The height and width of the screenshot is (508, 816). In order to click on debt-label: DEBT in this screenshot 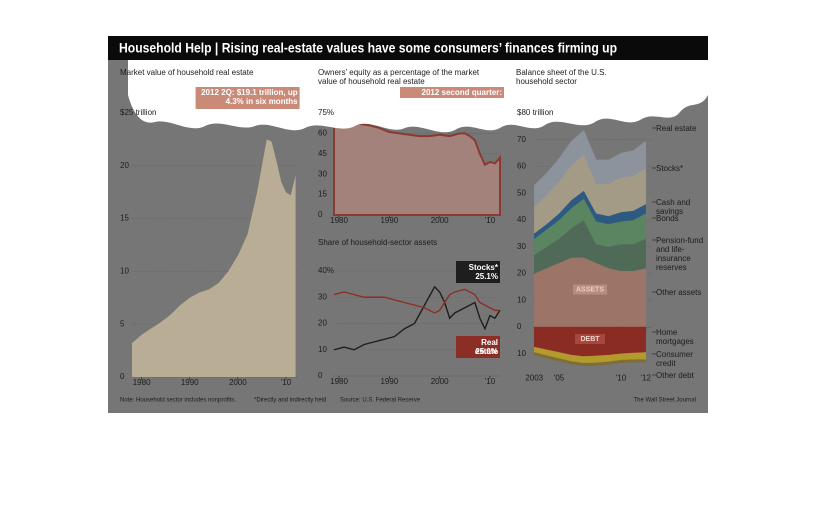, I will do `click(590, 339)`.